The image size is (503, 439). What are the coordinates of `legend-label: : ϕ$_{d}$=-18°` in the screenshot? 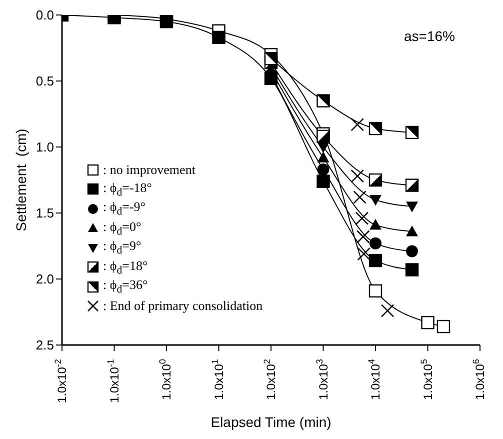 It's located at (127, 189).